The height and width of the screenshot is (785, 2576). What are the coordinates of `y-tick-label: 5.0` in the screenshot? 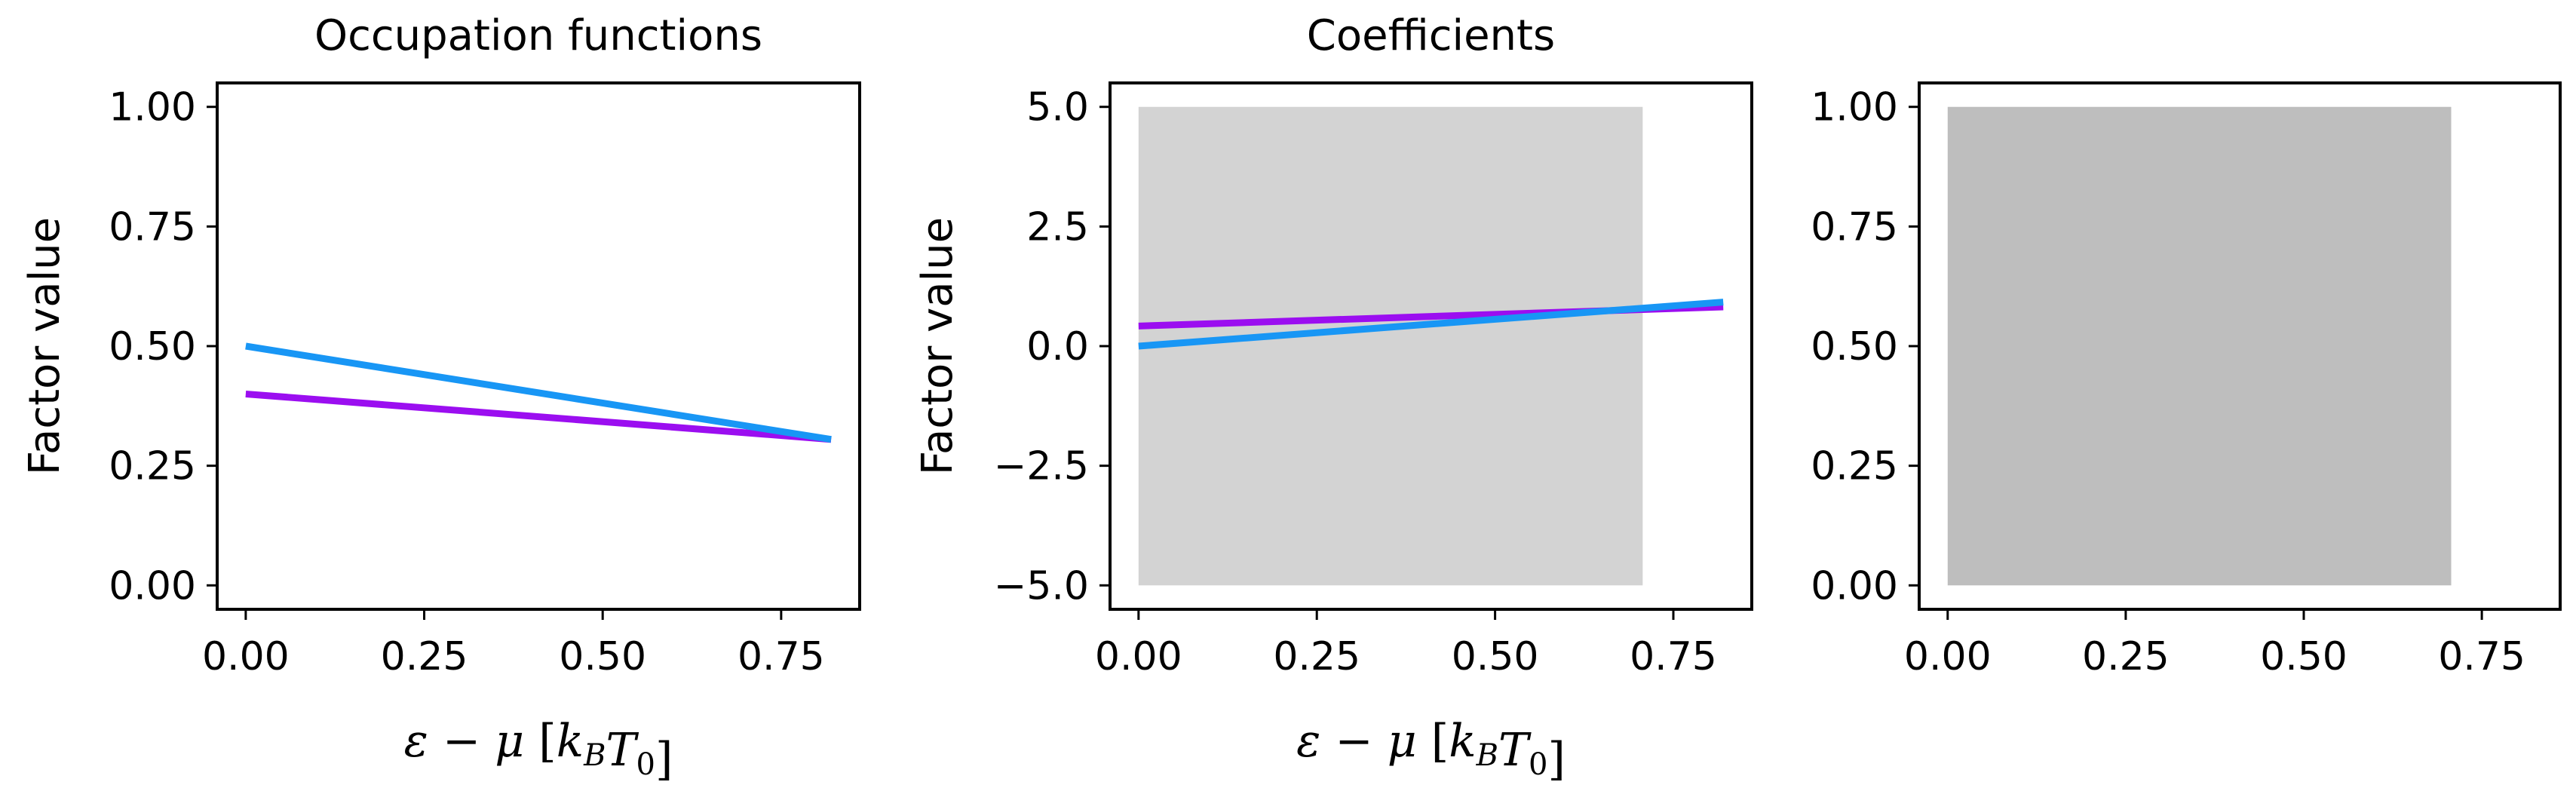 It's located at (1057, 107).